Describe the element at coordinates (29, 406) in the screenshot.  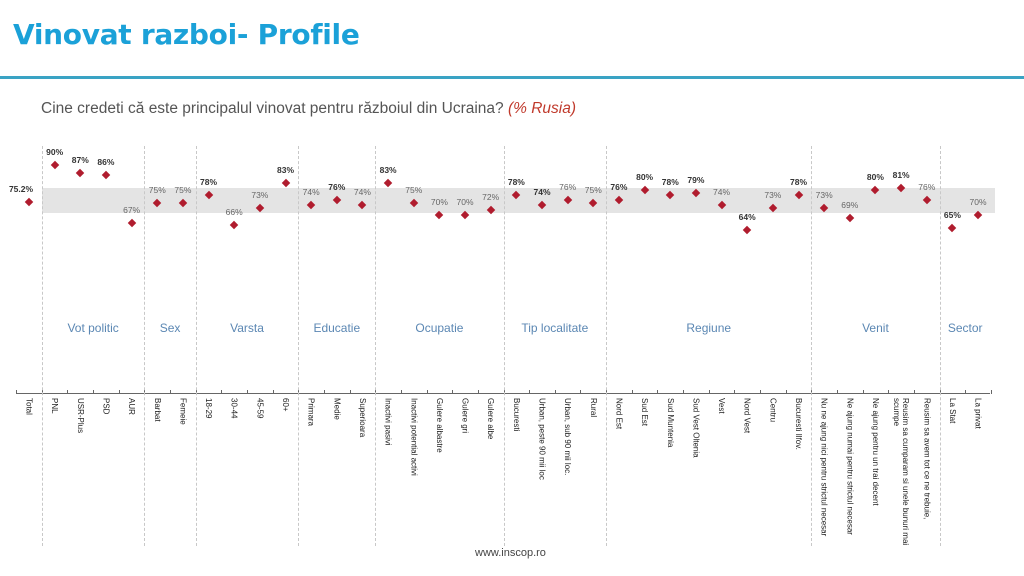
I see `category-label: Total` at that location.